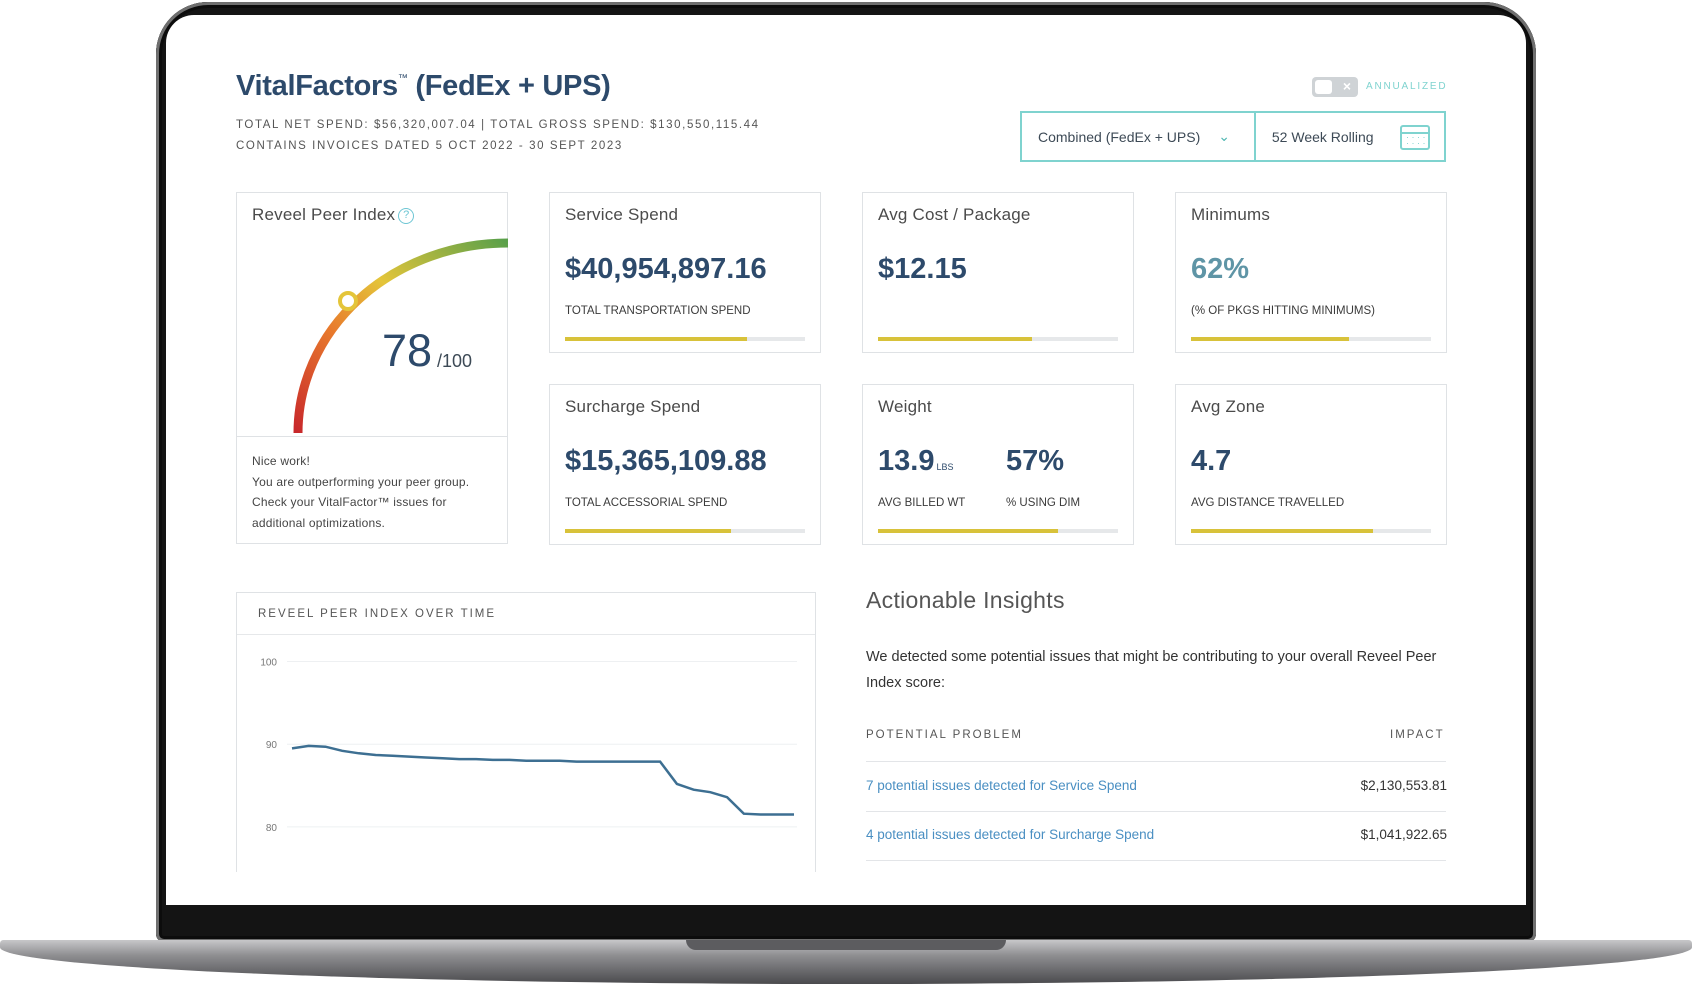 The height and width of the screenshot is (984, 1692). What do you see at coordinates (272, 828) in the screenshot?
I see `y-tick-label: 80` at bounding box center [272, 828].